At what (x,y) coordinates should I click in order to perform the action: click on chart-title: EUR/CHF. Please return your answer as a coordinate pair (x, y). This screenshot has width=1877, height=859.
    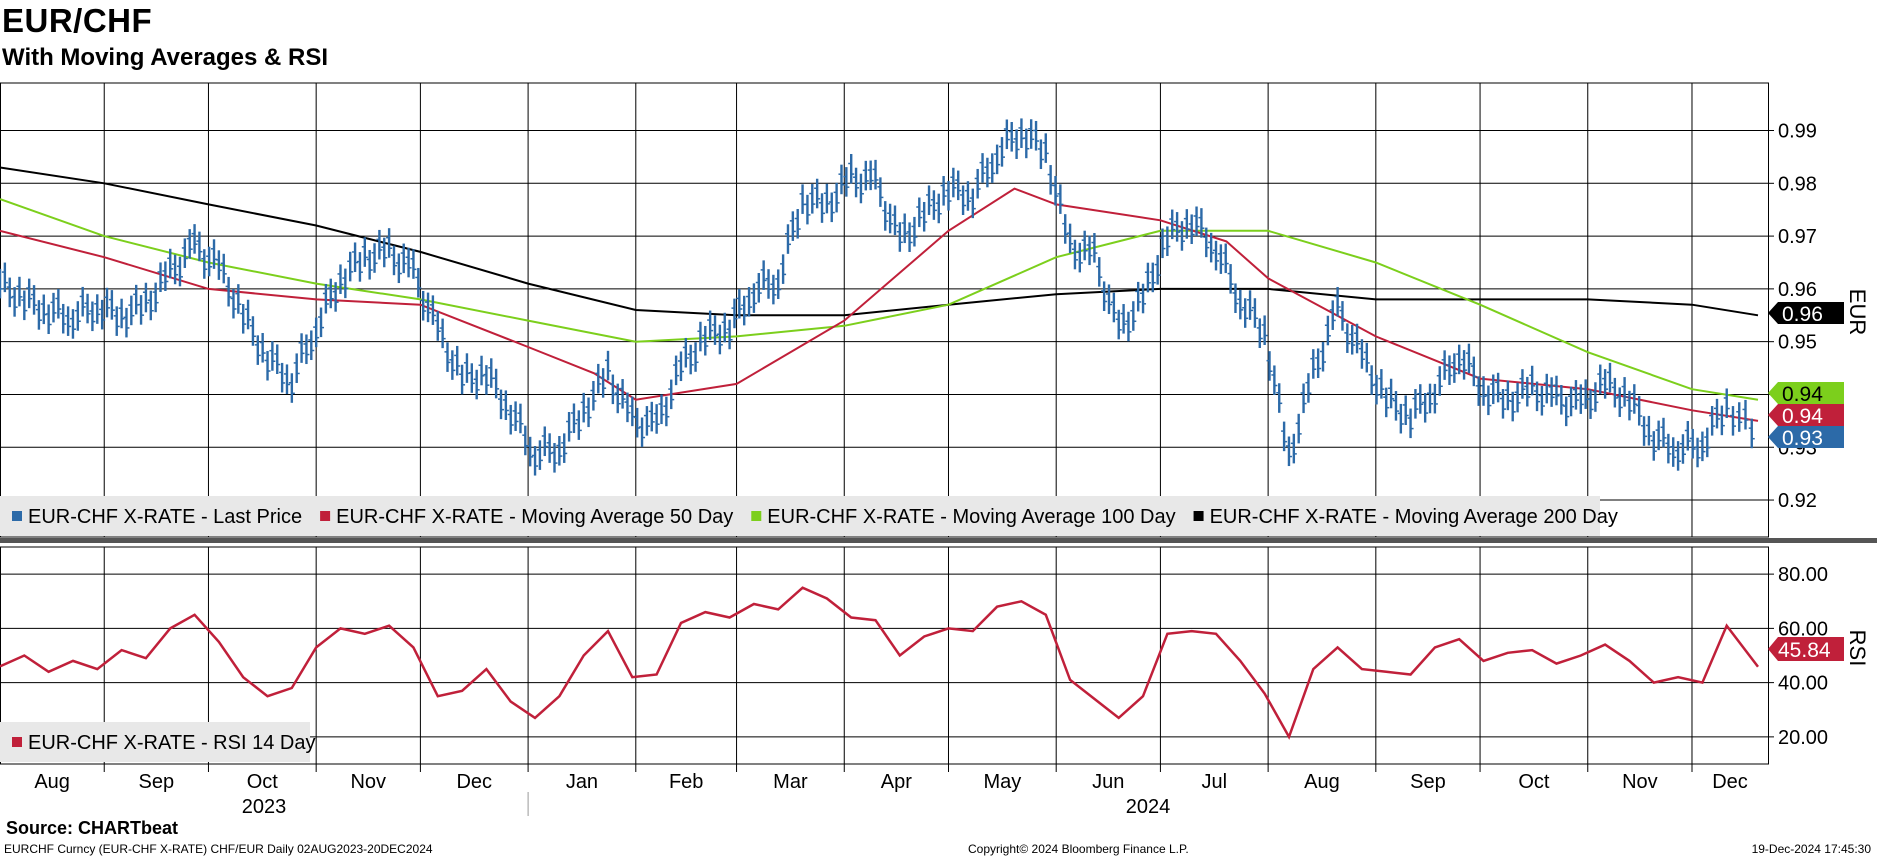
    Looking at the image, I should click on (77, 20).